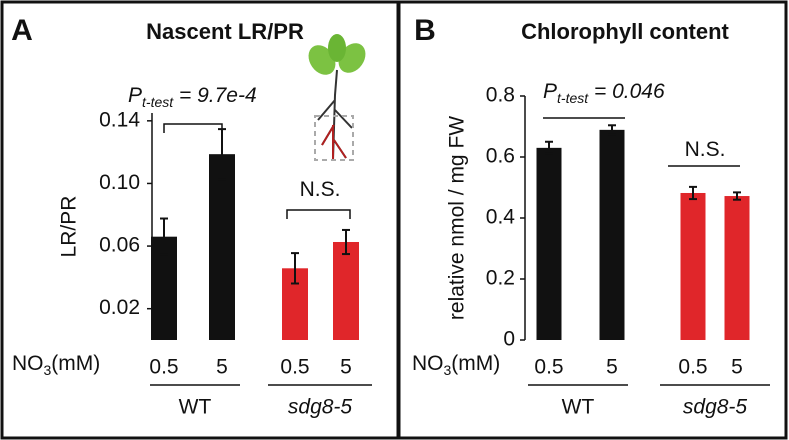 The height and width of the screenshot is (440, 789). Describe the element at coordinates (501, 217) in the screenshot. I see `y-tick-label: 0.4` at that location.